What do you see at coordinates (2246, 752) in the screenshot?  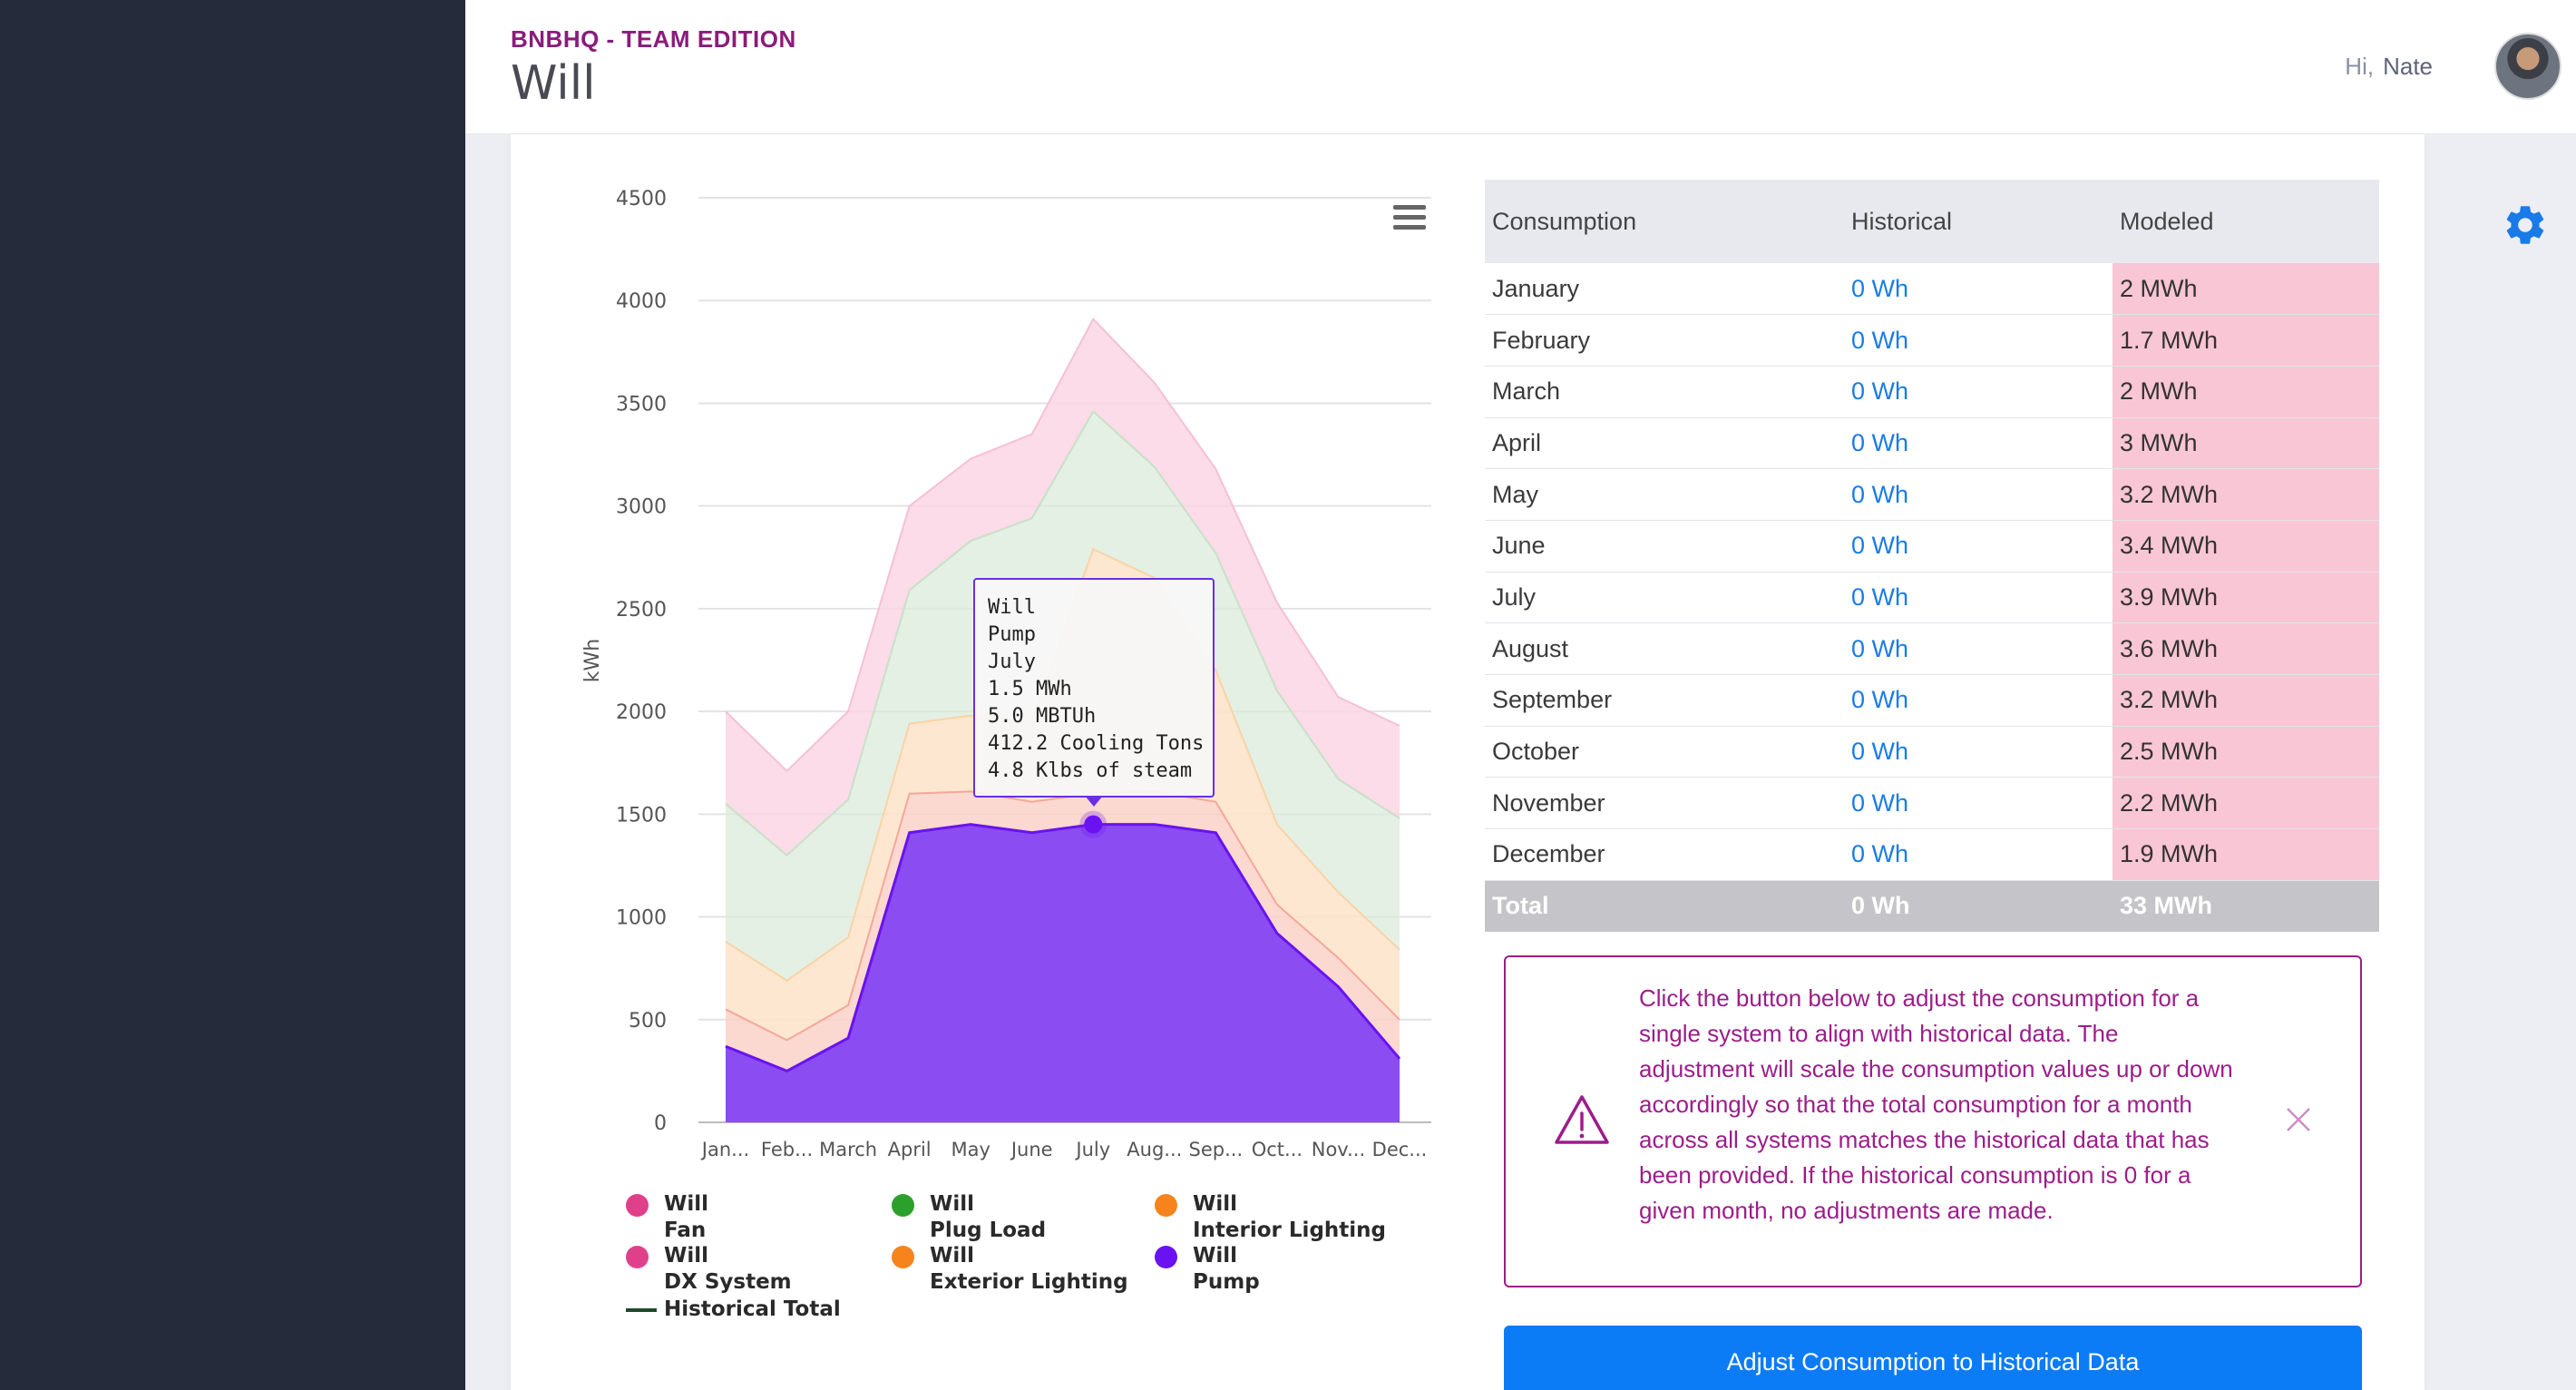 I see `modeled-cell: 2.5 MWh` at bounding box center [2246, 752].